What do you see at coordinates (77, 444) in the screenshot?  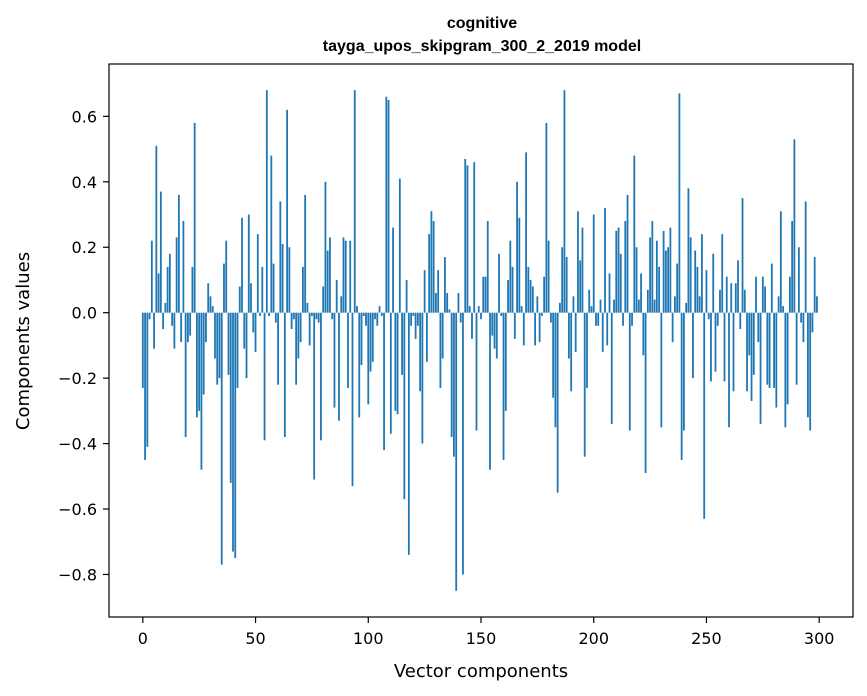 I see `y-tick-label: −0.4` at bounding box center [77, 444].